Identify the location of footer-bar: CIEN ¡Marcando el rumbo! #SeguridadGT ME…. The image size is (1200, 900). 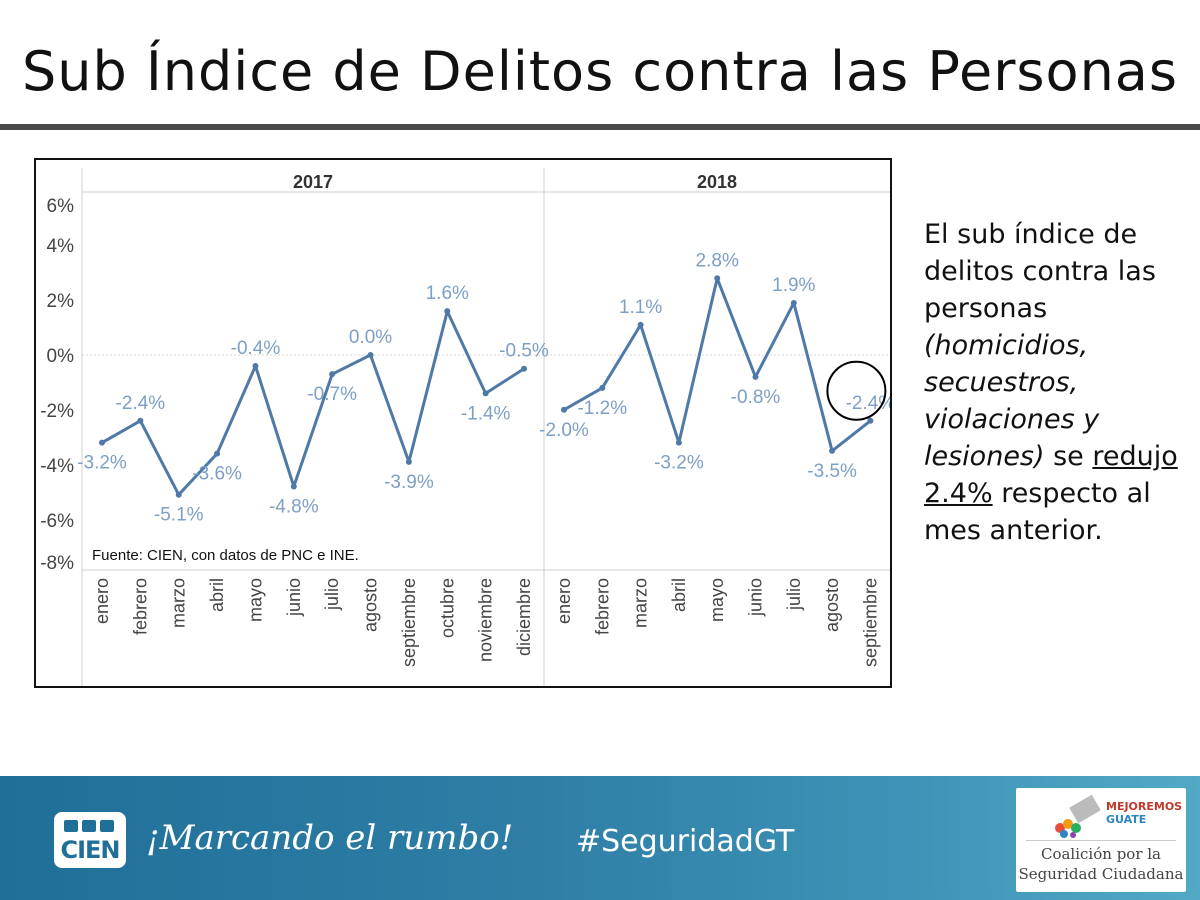
(600, 838).